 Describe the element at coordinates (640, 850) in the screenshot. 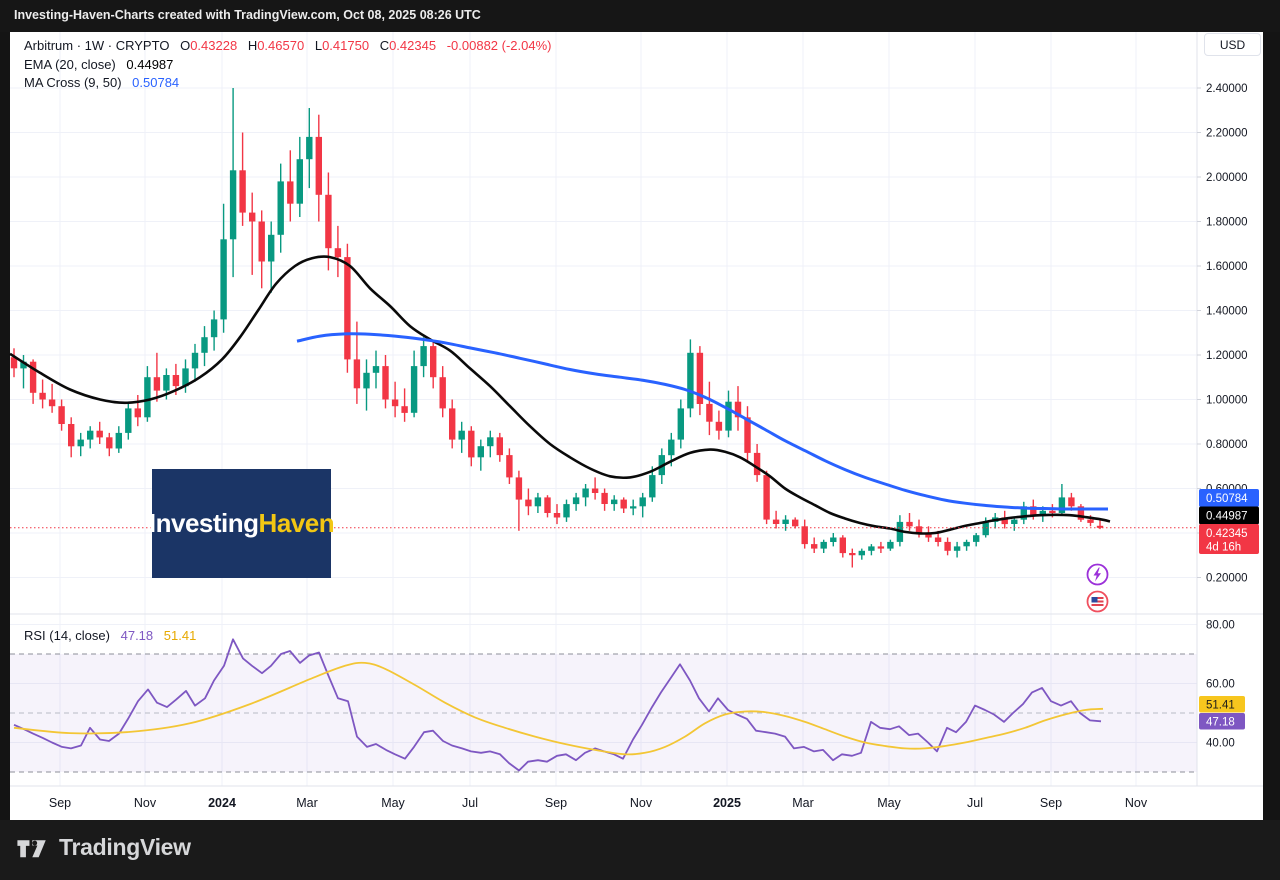

I see `footer-bar: TradingView` at that location.